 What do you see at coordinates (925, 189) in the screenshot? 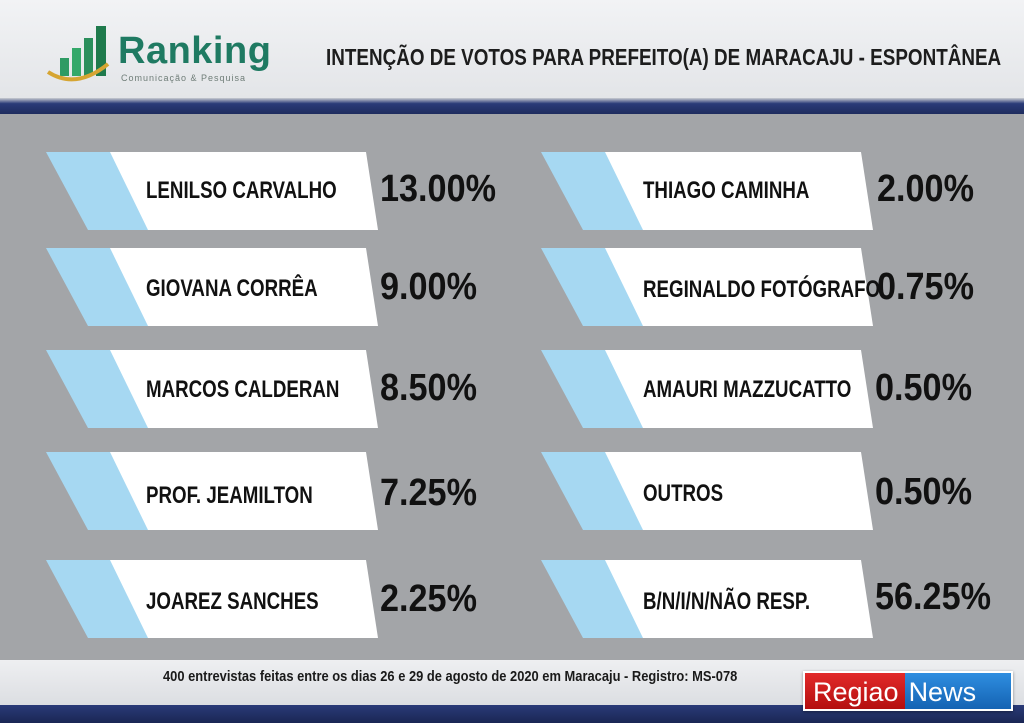
I see `candidate-percentage: 2.00%` at bounding box center [925, 189].